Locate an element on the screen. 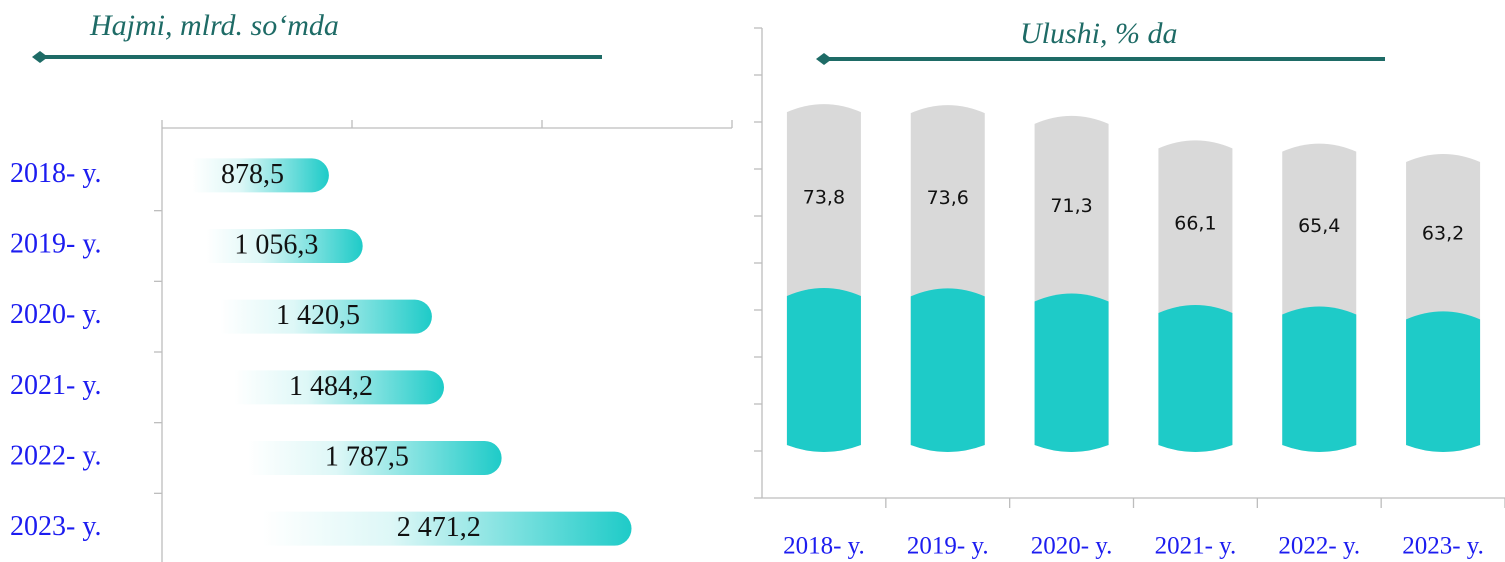 The width and height of the screenshot is (1505, 562). x-tick-label: 2018- y. is located at coordinates (824, 546).